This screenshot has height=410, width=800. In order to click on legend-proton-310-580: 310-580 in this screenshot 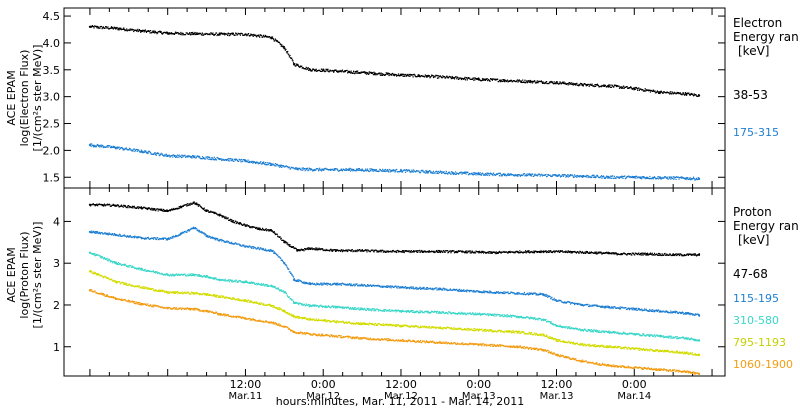, I will do `click(756, 320)`.